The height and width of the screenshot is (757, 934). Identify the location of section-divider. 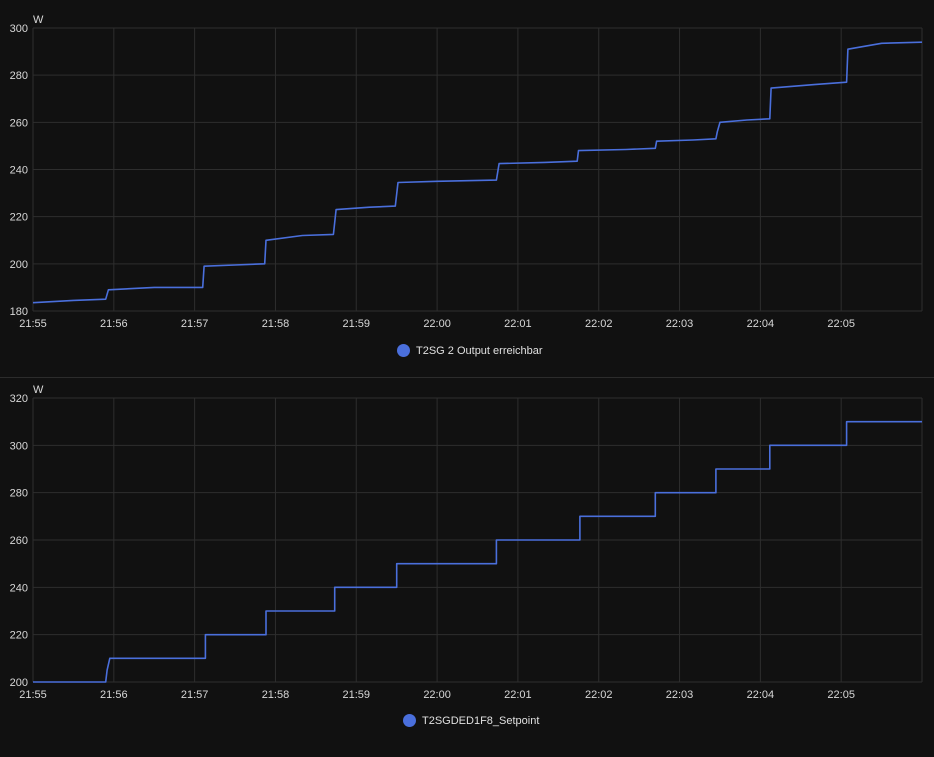
(467, 377).